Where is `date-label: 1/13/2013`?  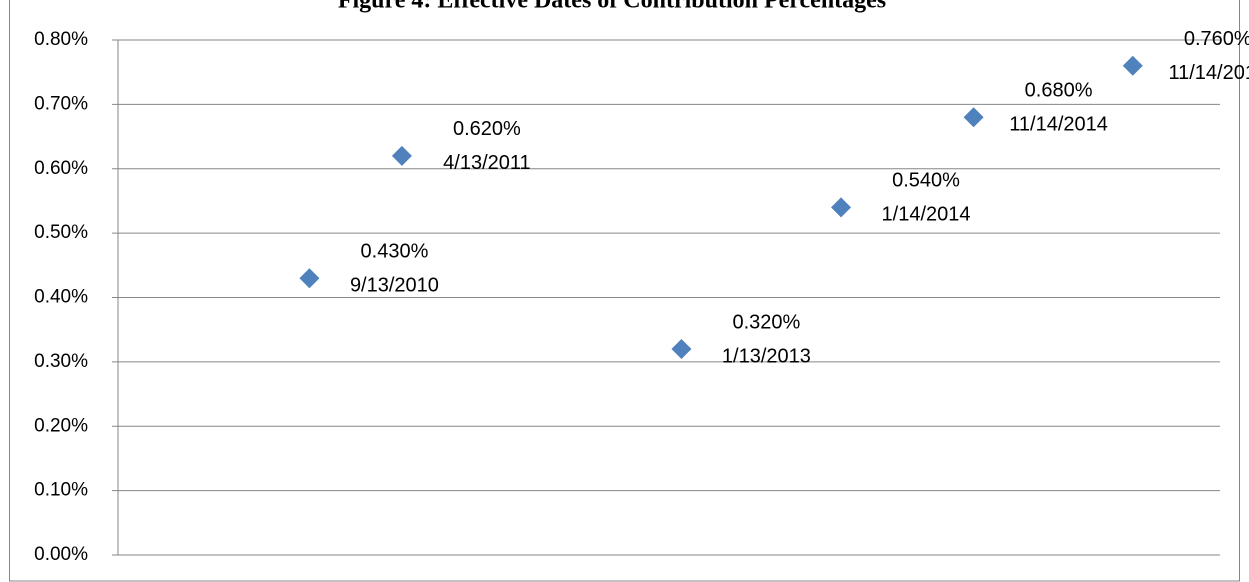
date-label: 1/13/2013 is located at coordinates (766, 356).